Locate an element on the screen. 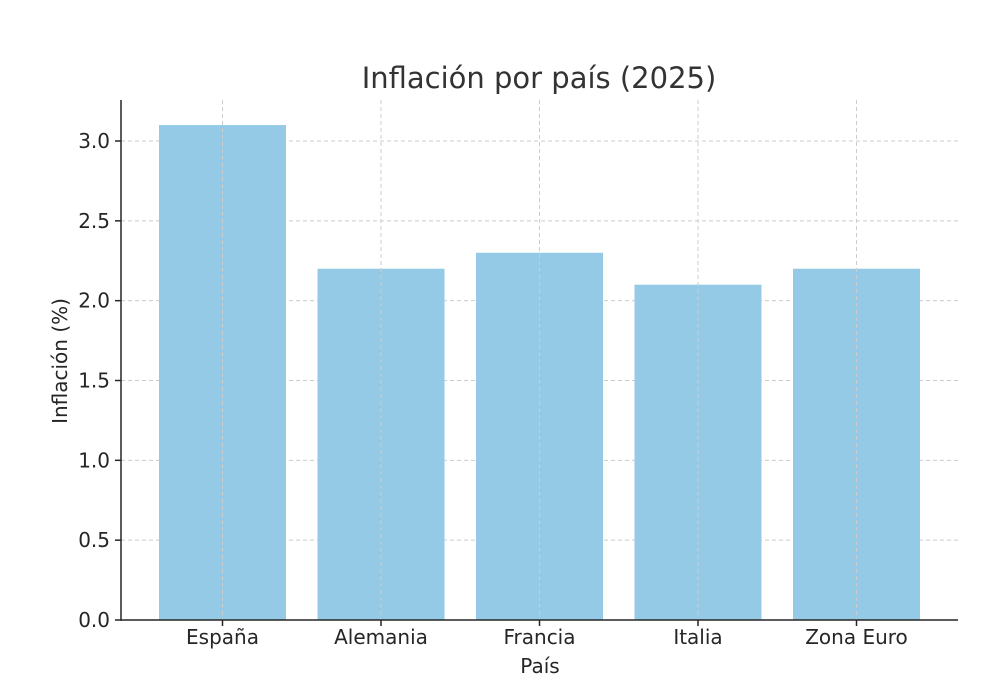  x-tick-label: Francia is located at coordinates (539, 637).